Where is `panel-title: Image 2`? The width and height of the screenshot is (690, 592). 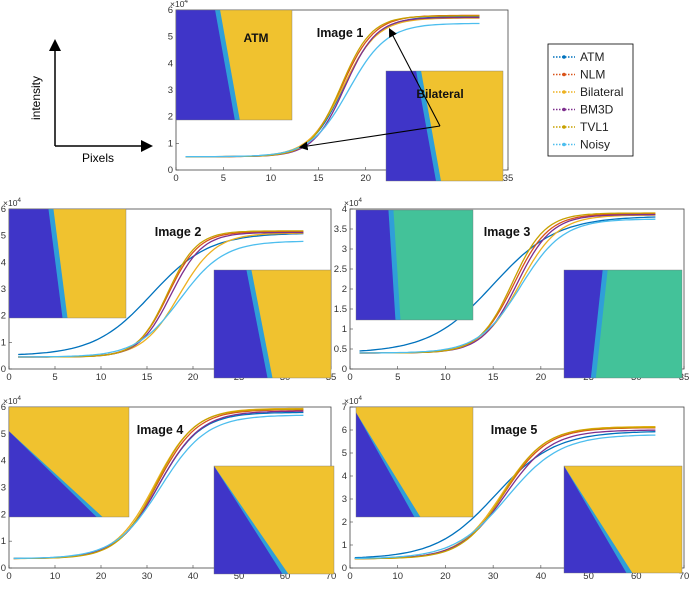
panel-title: Image 2 is located at coordinates (178, 232).